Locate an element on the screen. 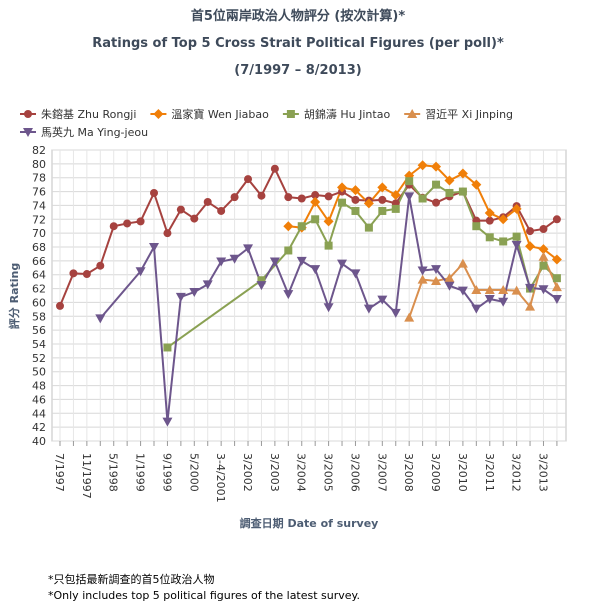 This screenshot has width=596, height=614. x-tick-label: 5/1998 is located at coordinates (113, 472).